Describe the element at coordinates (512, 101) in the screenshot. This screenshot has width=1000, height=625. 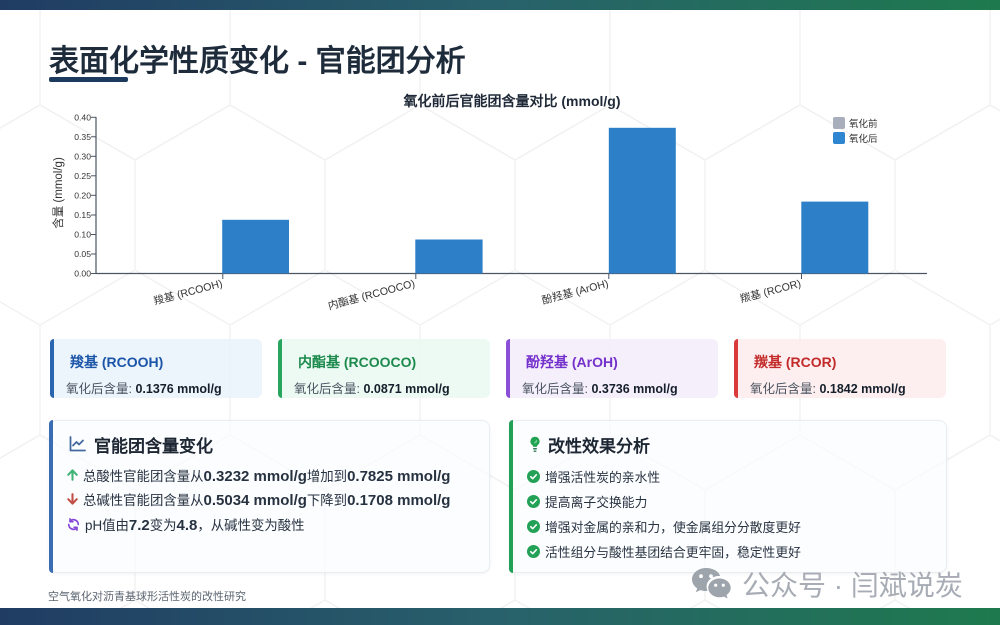
I see `svg-text: 氧化前后官能团含量对比 (mmol/g)` at that location.